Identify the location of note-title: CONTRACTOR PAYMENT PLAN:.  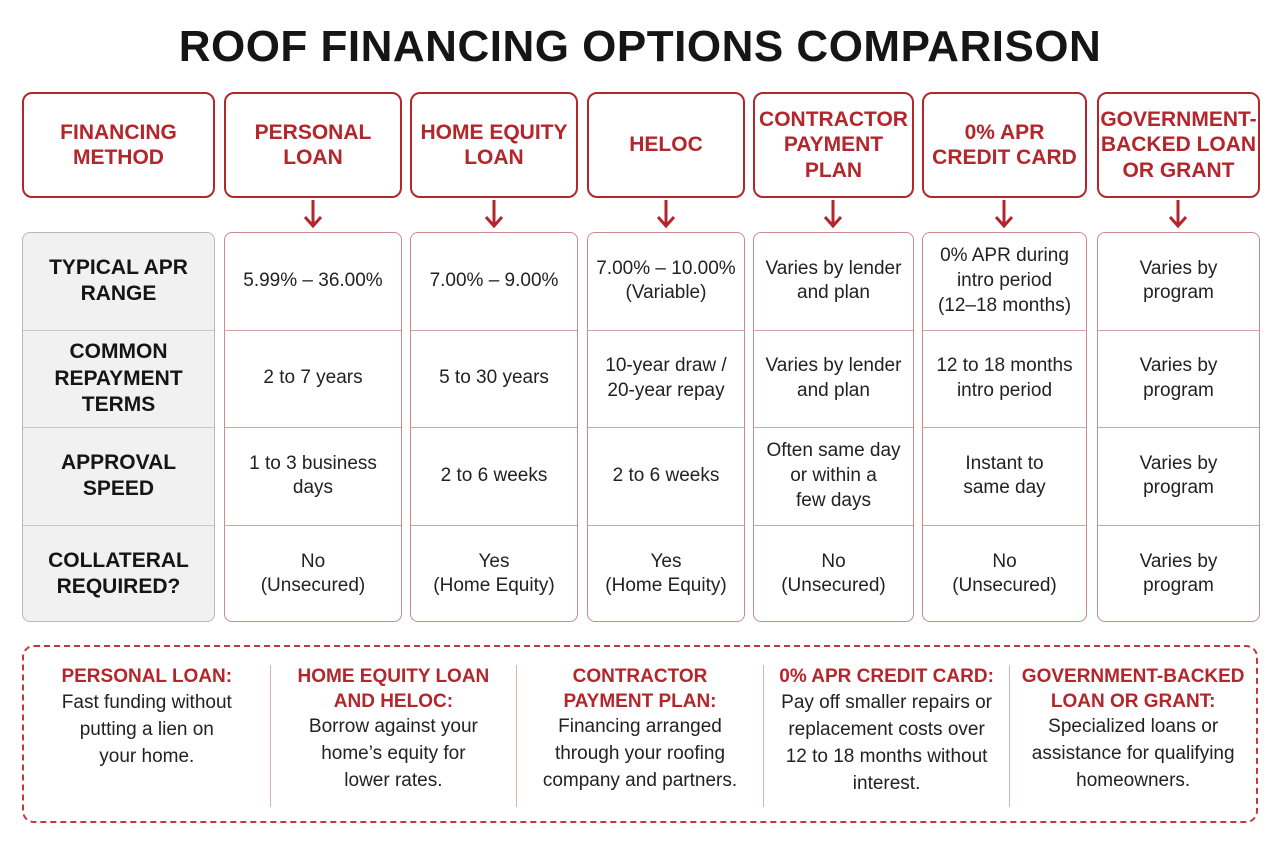
(640, 689).